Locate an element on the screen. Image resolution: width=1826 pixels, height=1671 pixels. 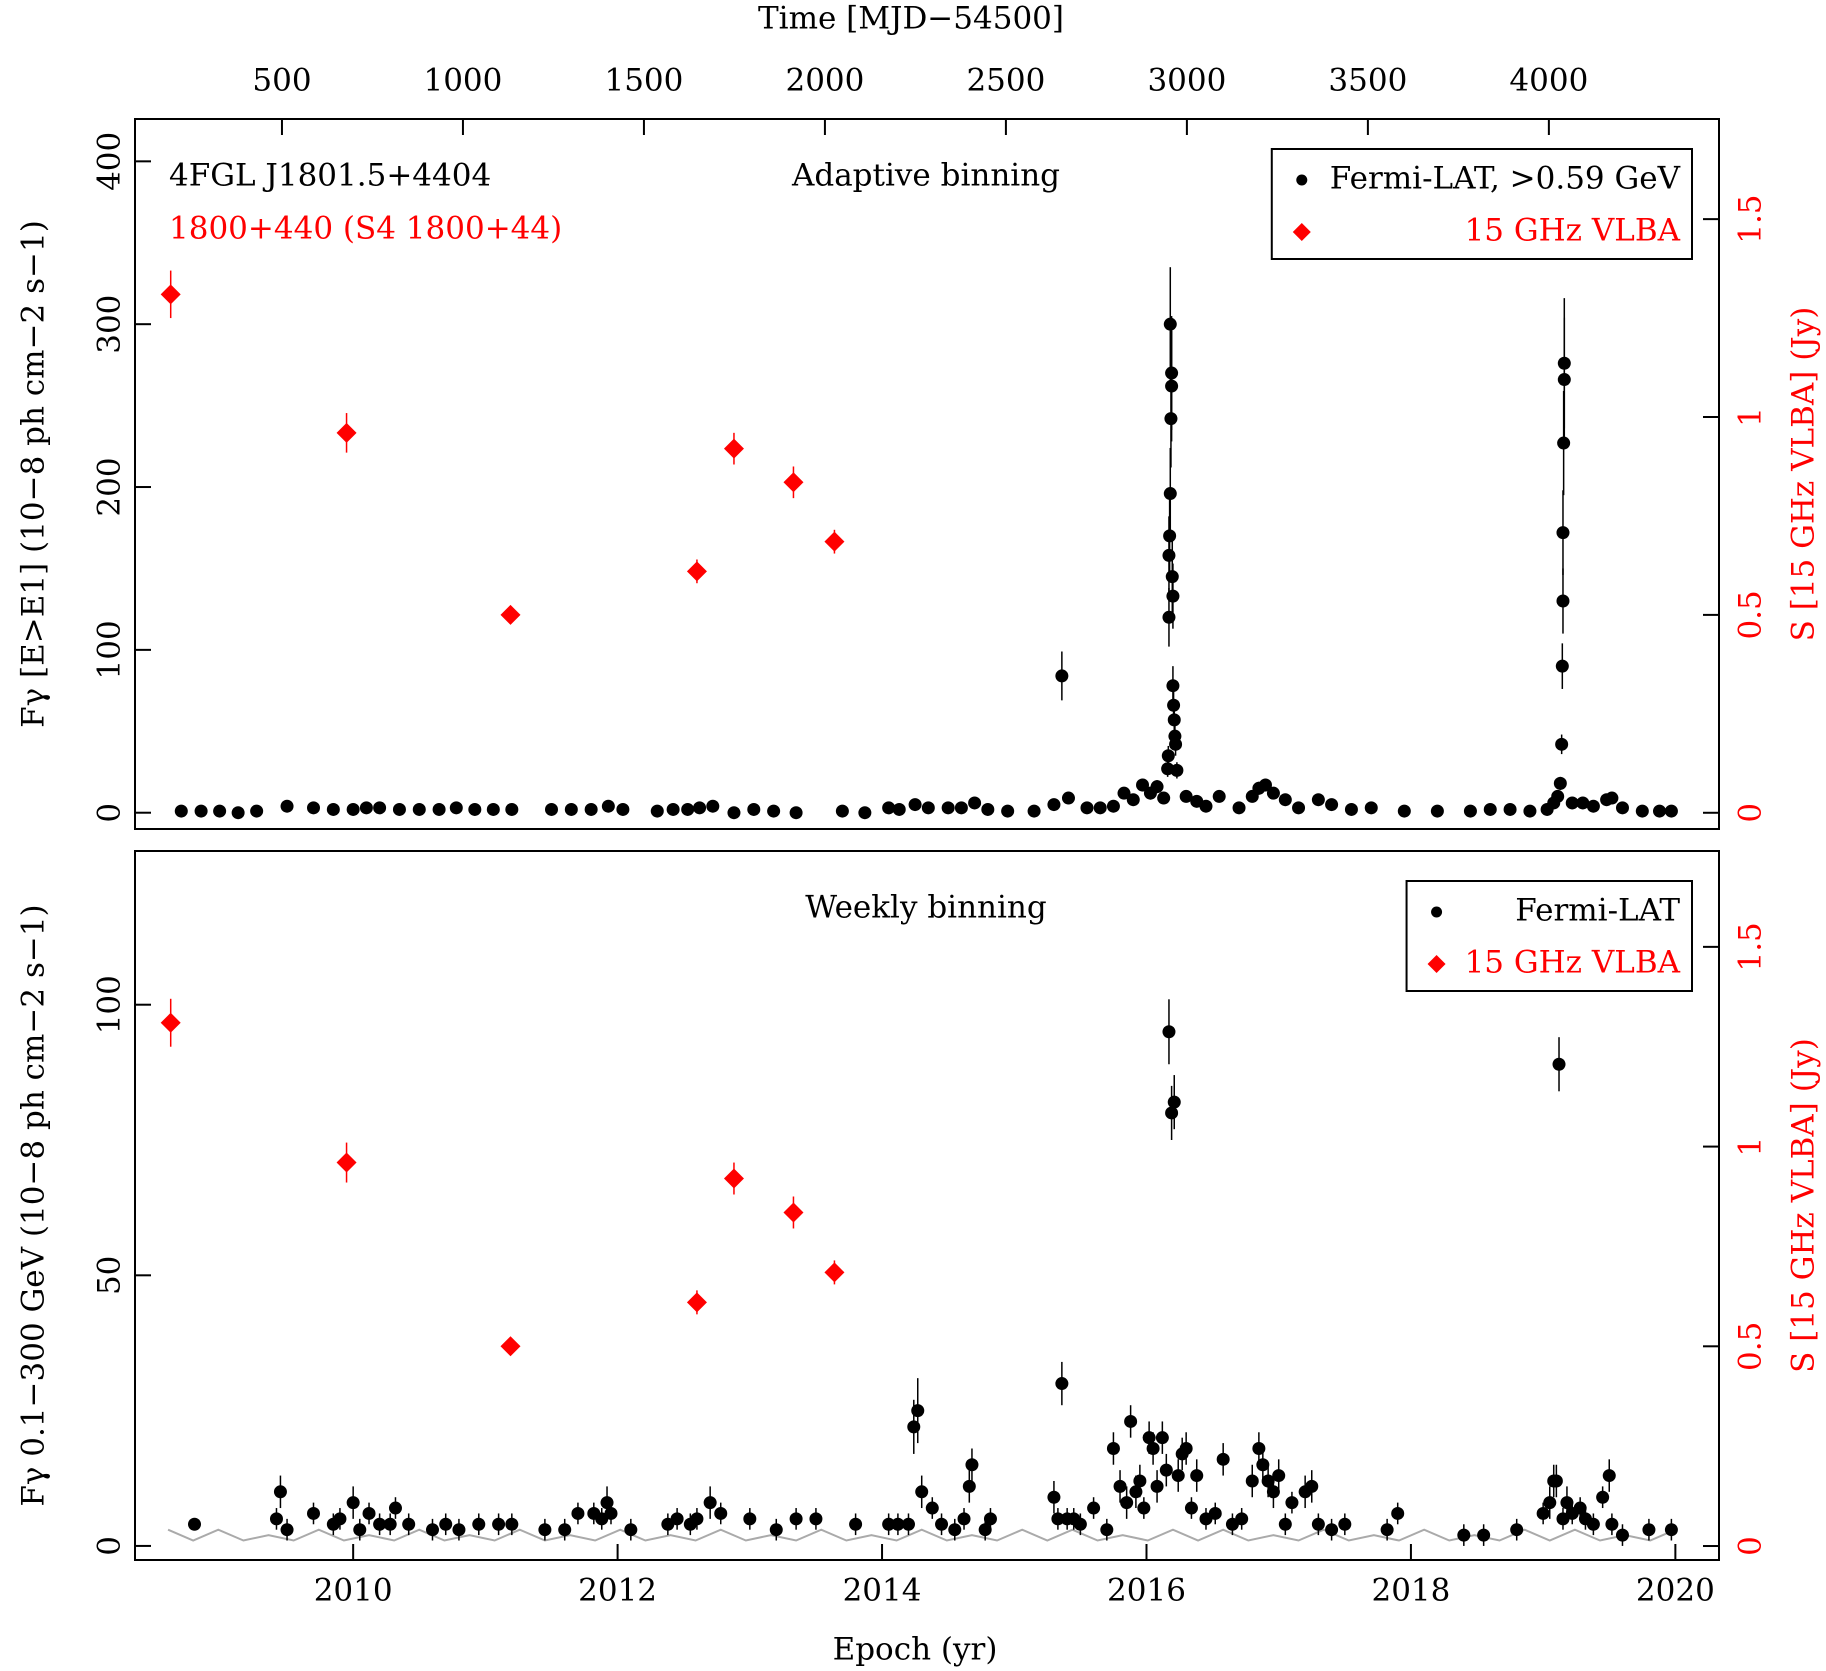
x2-tick-label: 3500 is located at coordinates (1367, 81).